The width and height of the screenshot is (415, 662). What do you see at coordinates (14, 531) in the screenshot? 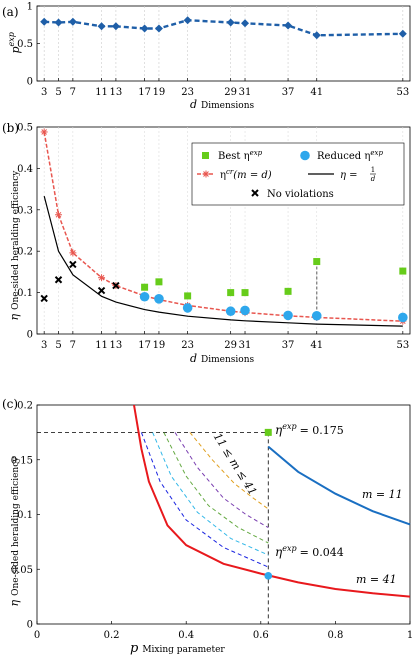
I see `panel-c-y-label: ηOne-sided heralding efficiency` at bounding box center [14, 531].